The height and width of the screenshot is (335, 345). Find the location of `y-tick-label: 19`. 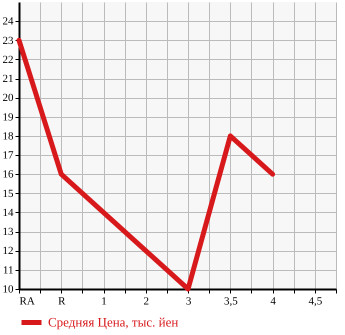

y-tick-label: 19 is located at coordinates (8, 117).